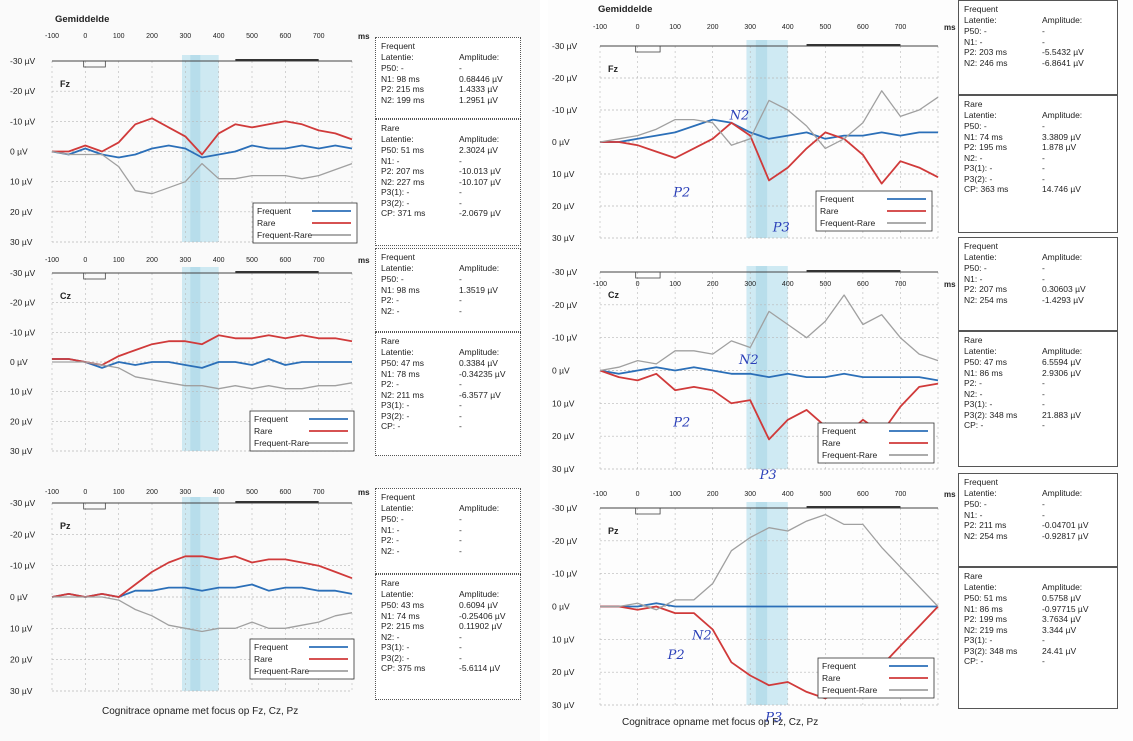  I want to click on table-heading: Frequent, so click(398, 497).